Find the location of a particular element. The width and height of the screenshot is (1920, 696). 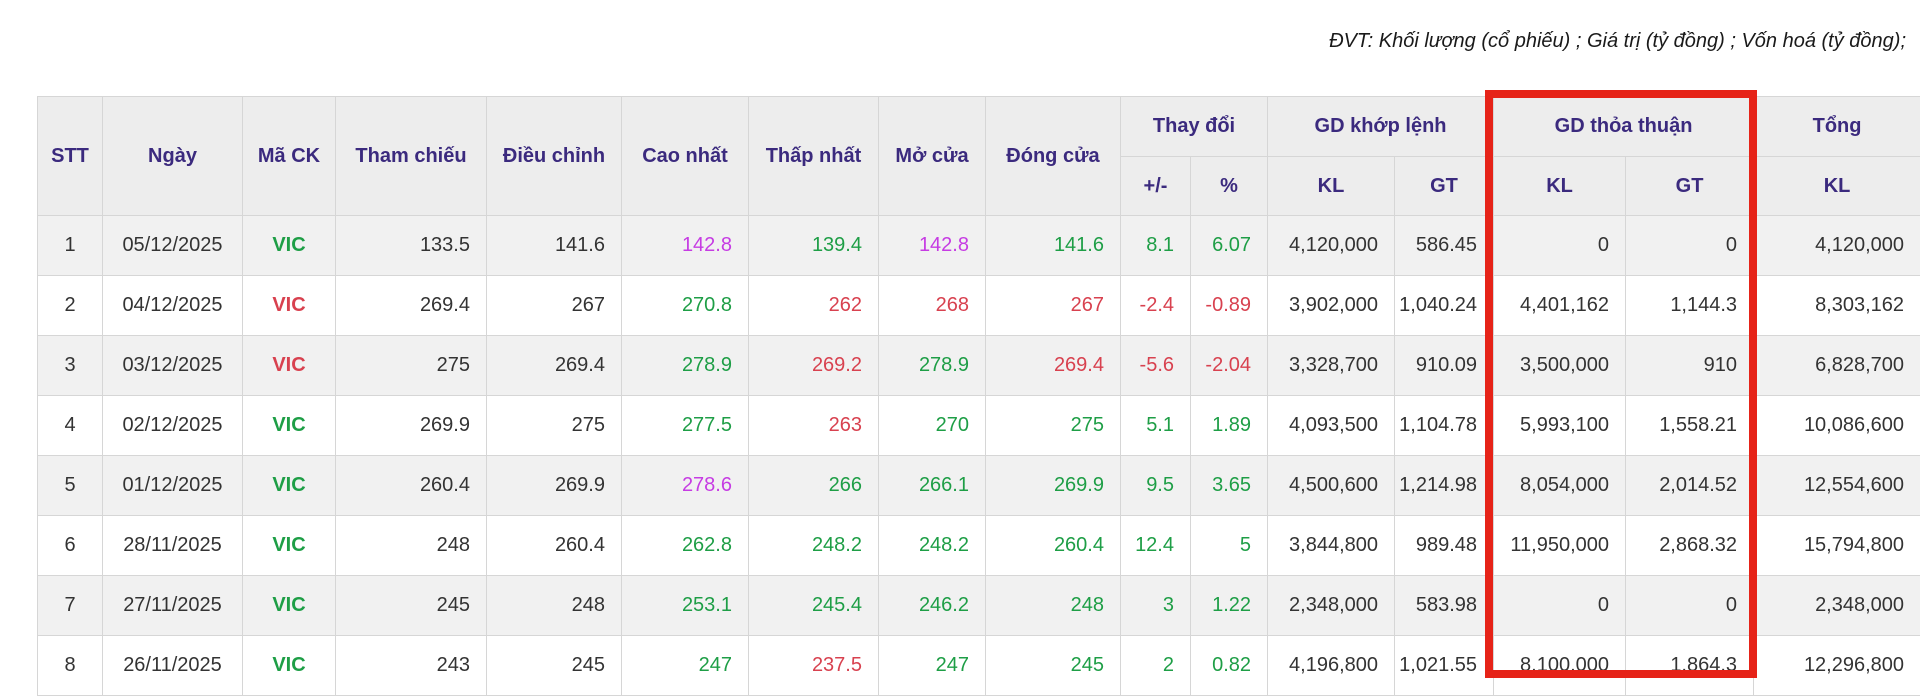

stt-cell: 5 is located at coordinates (70, 486).